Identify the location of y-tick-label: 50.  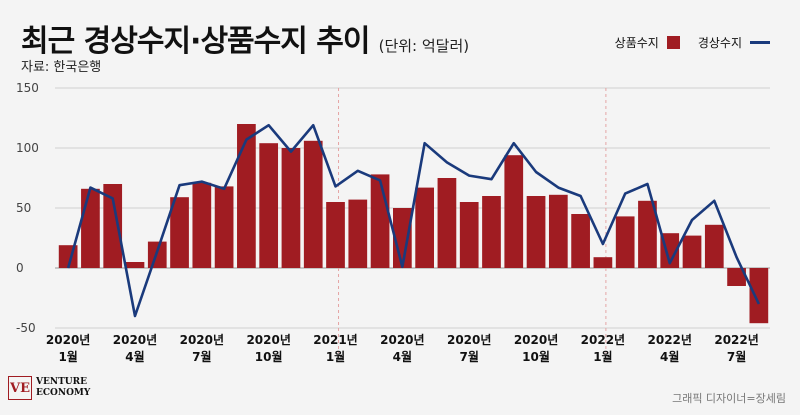
(23, 208).